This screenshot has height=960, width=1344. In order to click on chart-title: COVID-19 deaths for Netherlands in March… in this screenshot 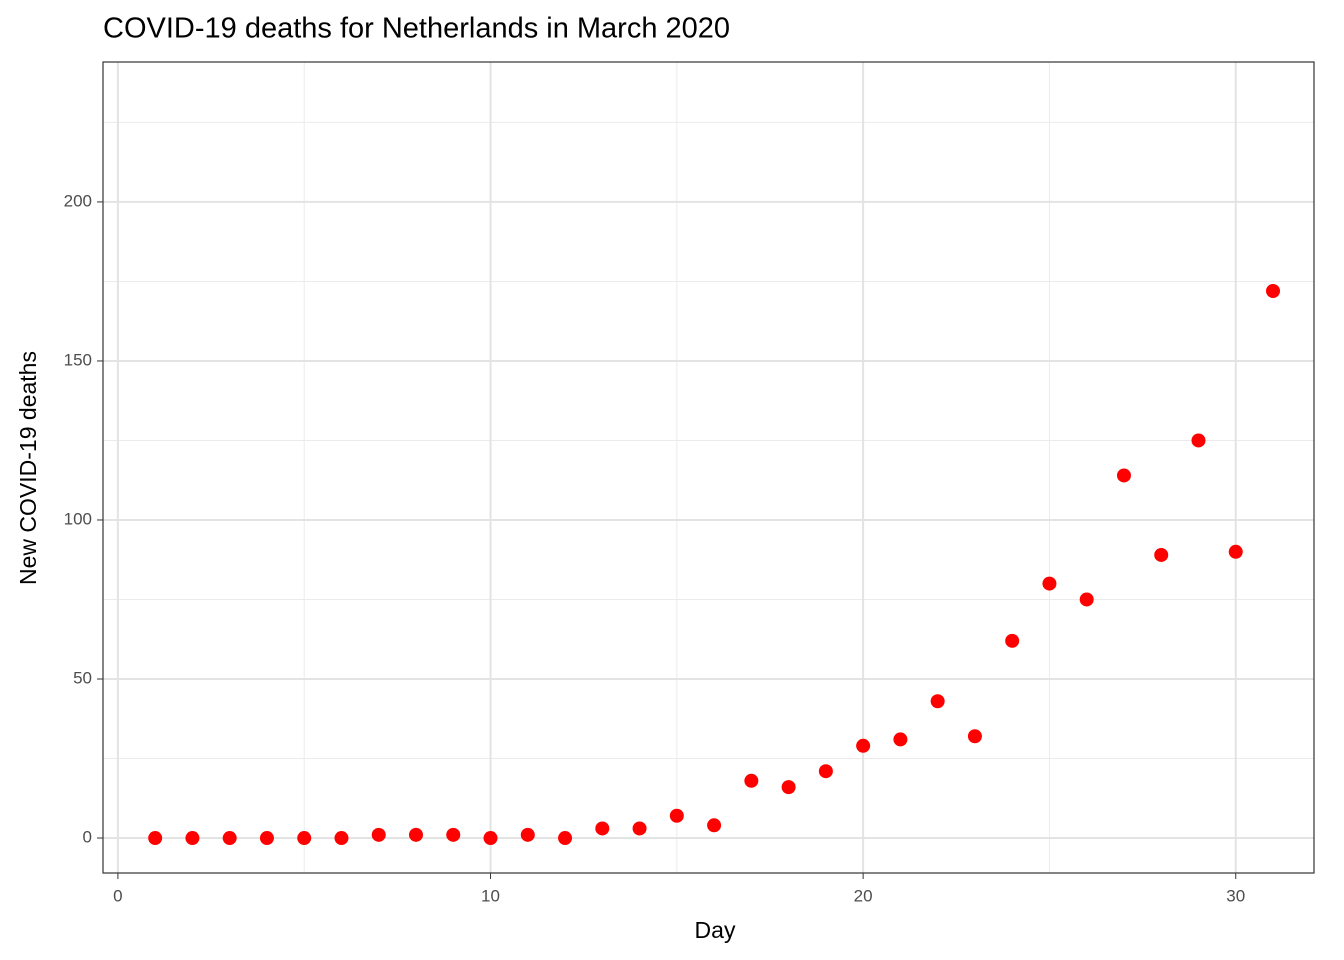, I will do `click(416, 29)`.